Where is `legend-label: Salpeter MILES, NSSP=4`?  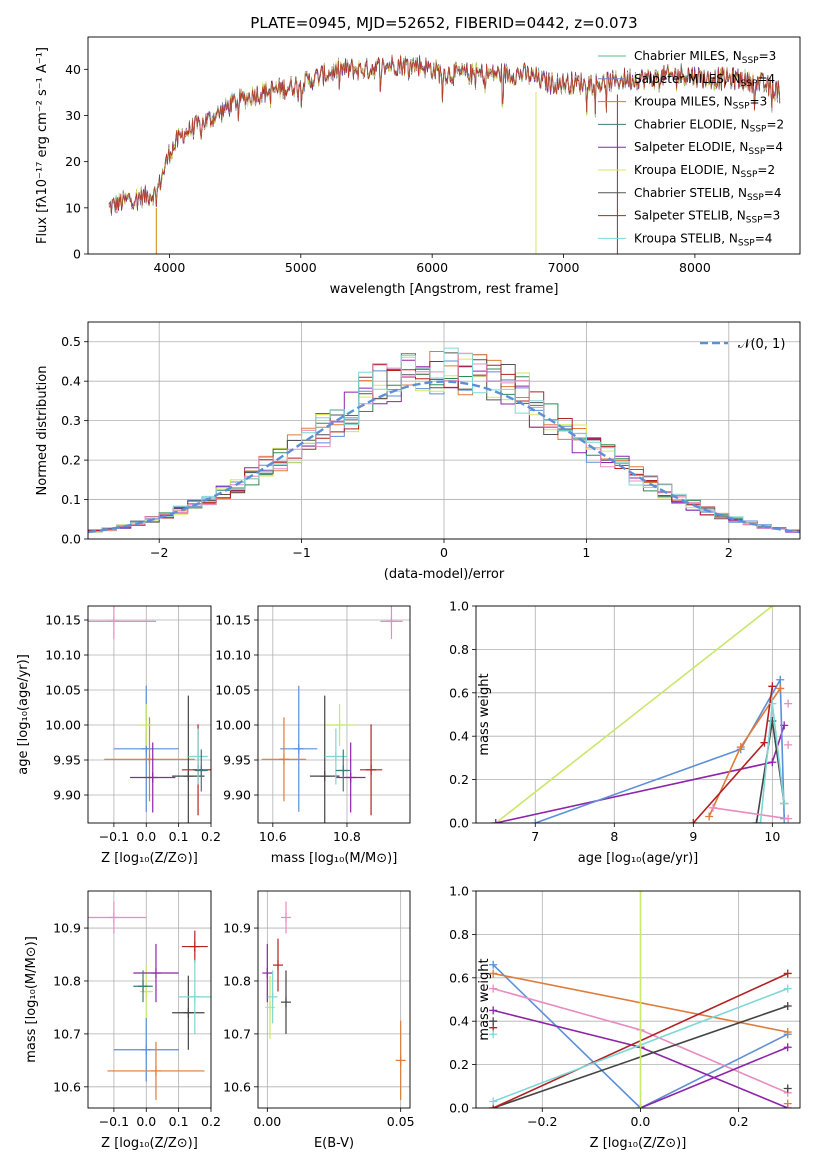 legend-label: Salpeter MILES, NSSP=4 is located at coordinates (704, 80).